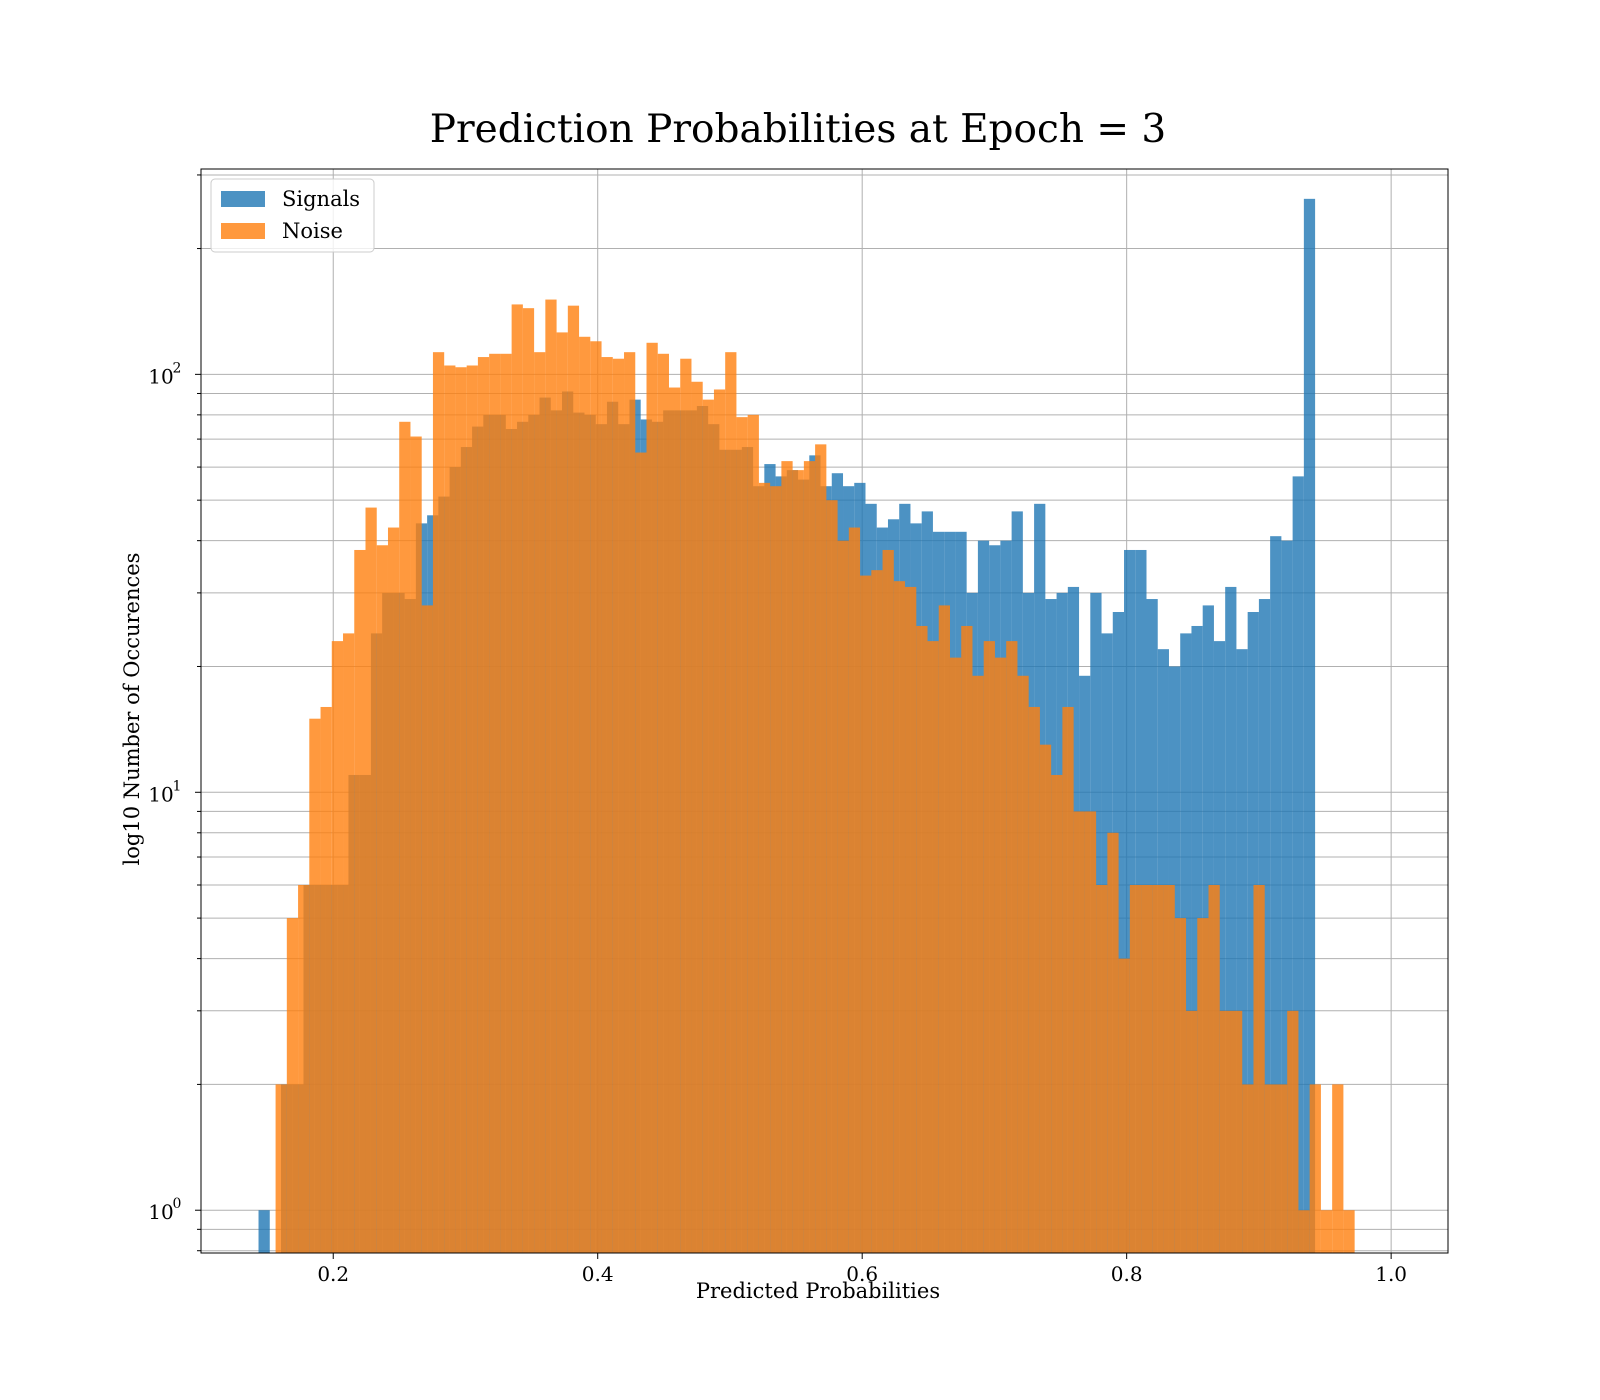 The height and width of the screenshot is (1400, 1600). Describe the element at coordinates (177, 786) in the screenshot. I see `y-tick-exponent: 1` at that location.